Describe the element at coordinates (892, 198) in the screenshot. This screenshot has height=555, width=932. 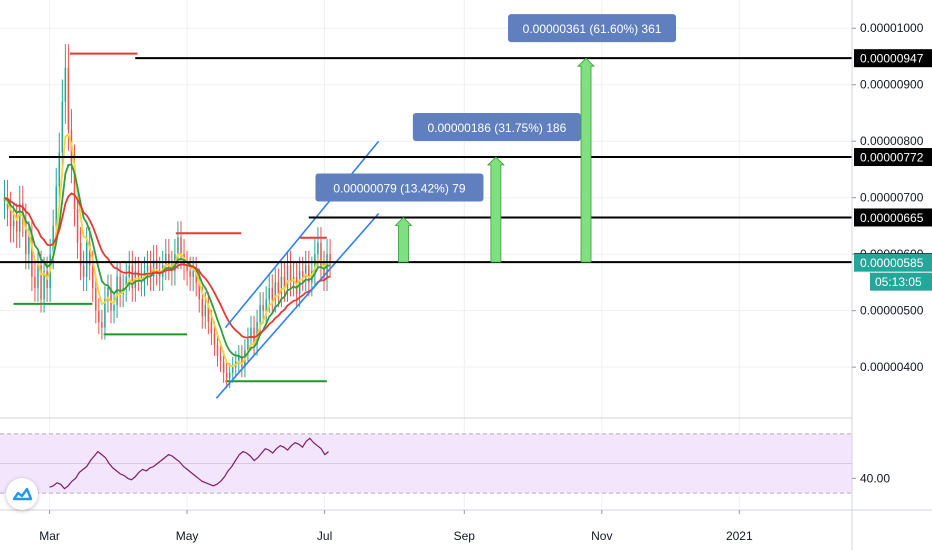
I see `price-tick-label: 0.00000700` at that location.